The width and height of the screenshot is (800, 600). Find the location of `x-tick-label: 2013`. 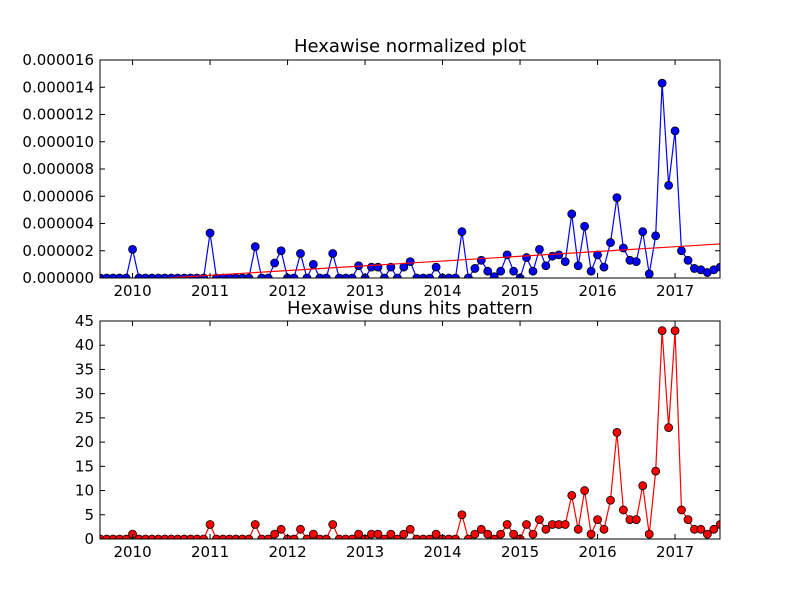

x-tick-label: 2013 is located at coordinates (365, 552).